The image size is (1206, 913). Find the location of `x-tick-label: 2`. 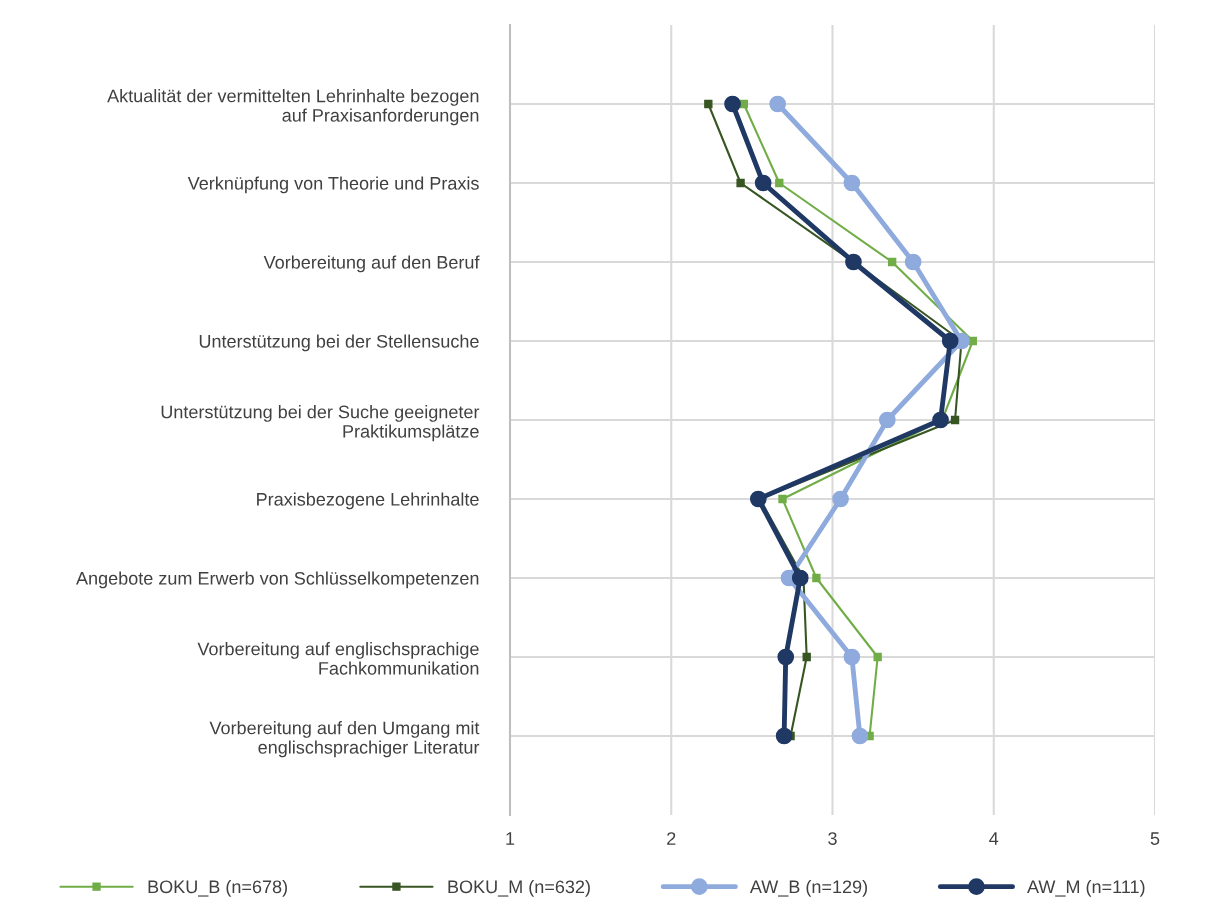

x-tick-label: 2 is located at coordinates (671, 838).